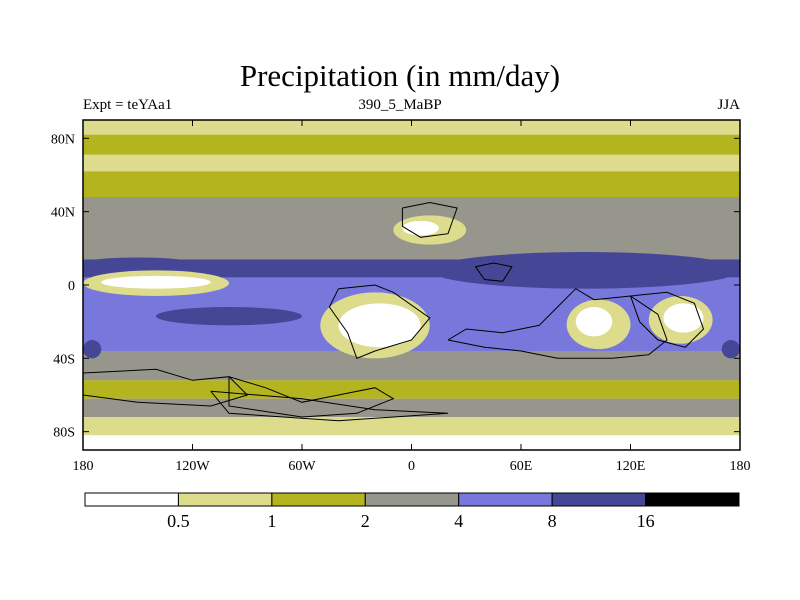 The width and height of the screenshot is (800, 600). What do you see at coordinates (365, 521) in the screenshot?
I see `colorbar-label-2: 2` at bounding box center [365, 521].